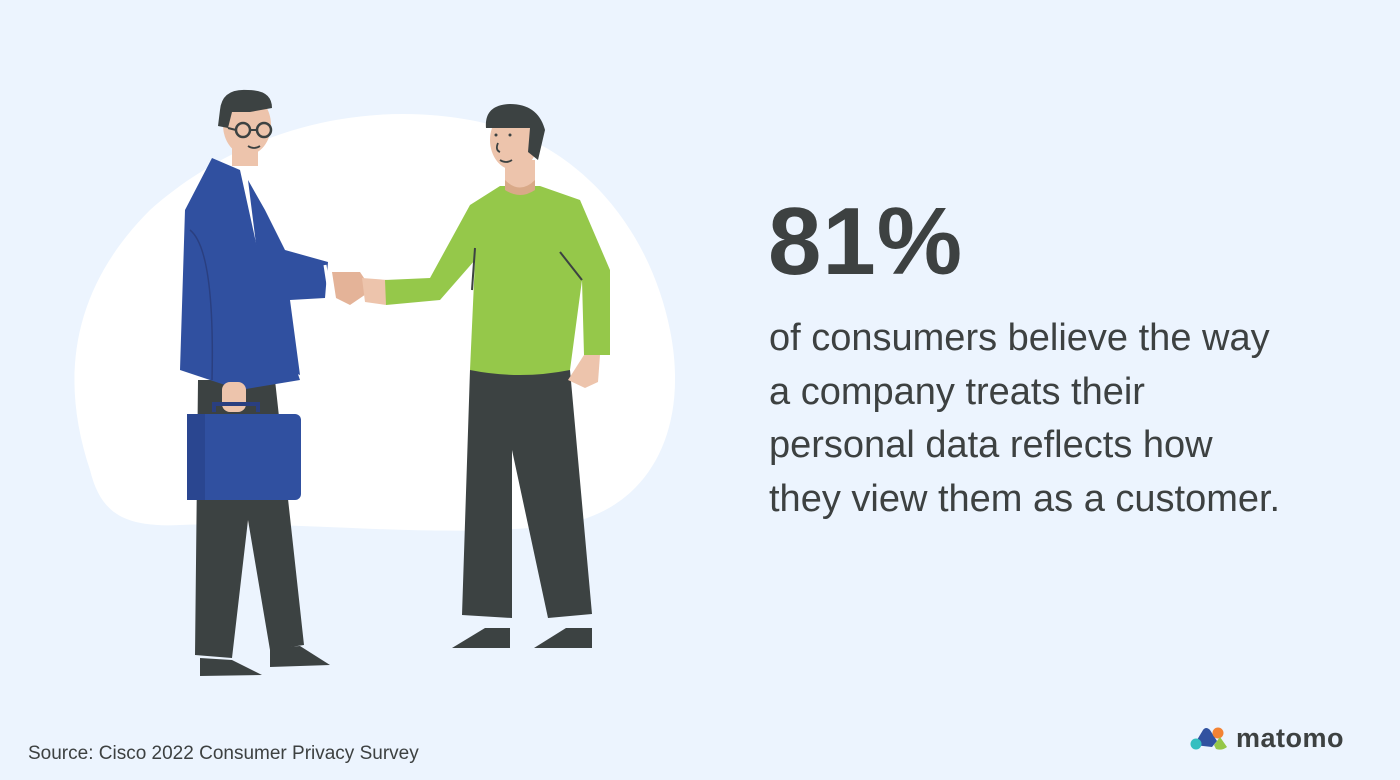  I want to click on matomo-logo-text: matomo, so click(1290, 738).